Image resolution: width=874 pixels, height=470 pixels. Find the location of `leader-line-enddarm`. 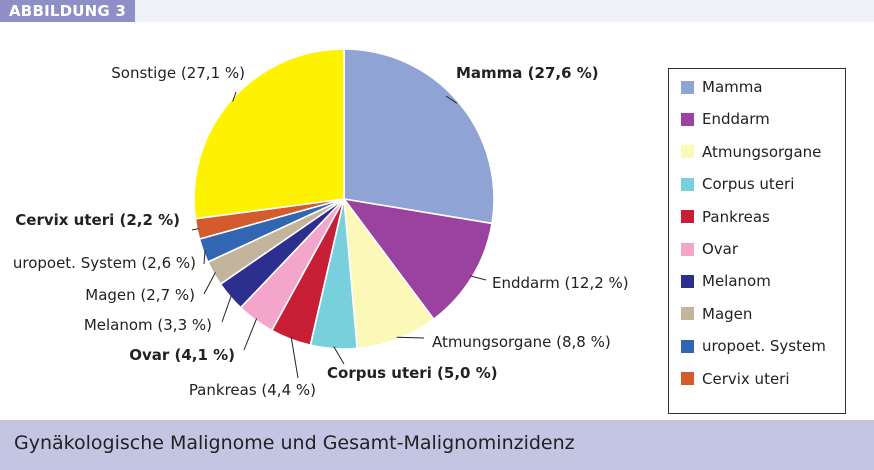

leader-line-enddarm is located at coordinates (478, 278).